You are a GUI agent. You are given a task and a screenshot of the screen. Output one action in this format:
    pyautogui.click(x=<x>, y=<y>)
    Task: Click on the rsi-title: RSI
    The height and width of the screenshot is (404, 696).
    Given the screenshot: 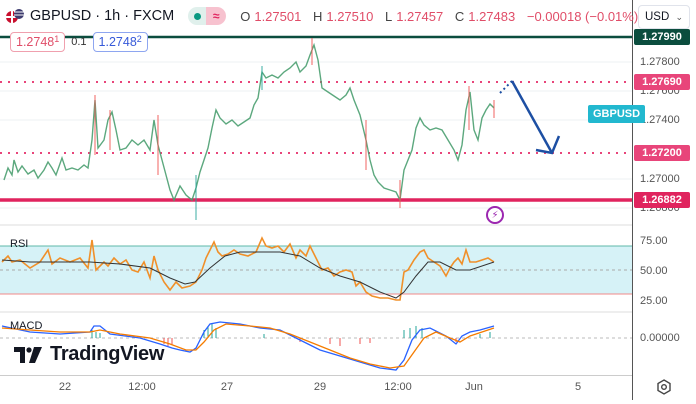 What is the action you would take?
    pyautogui.click(x=19, y=244)
    